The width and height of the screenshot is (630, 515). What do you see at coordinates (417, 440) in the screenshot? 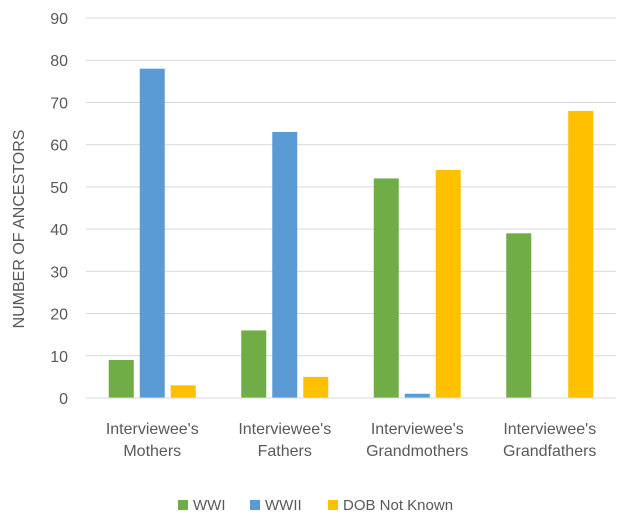
I see `x-category-label: Interviewee's Grandmothers` at bounding box center [417, 440].